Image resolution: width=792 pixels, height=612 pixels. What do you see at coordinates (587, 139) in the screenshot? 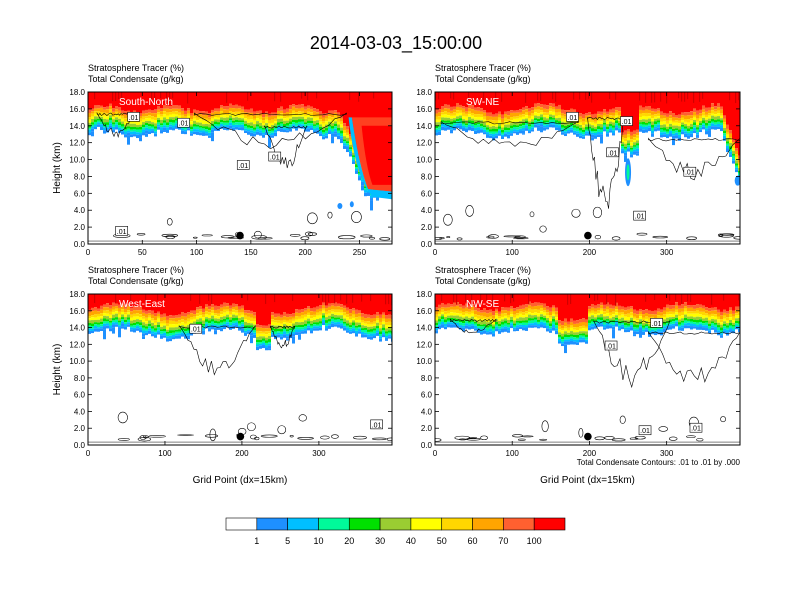
I see `tracer-field` at bounding box center [587, 139].